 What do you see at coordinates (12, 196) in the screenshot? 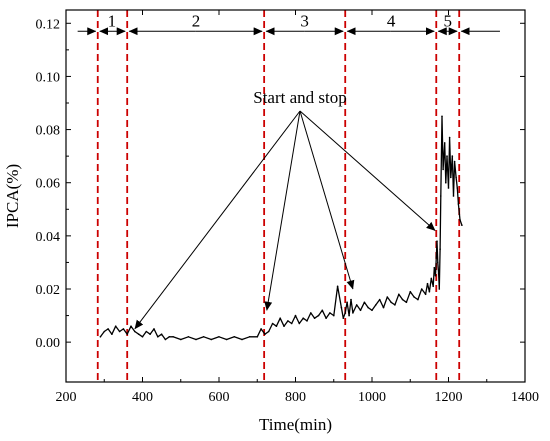
I see `y-axis-label: IPCA(%)` at bounding box center [12, 196].